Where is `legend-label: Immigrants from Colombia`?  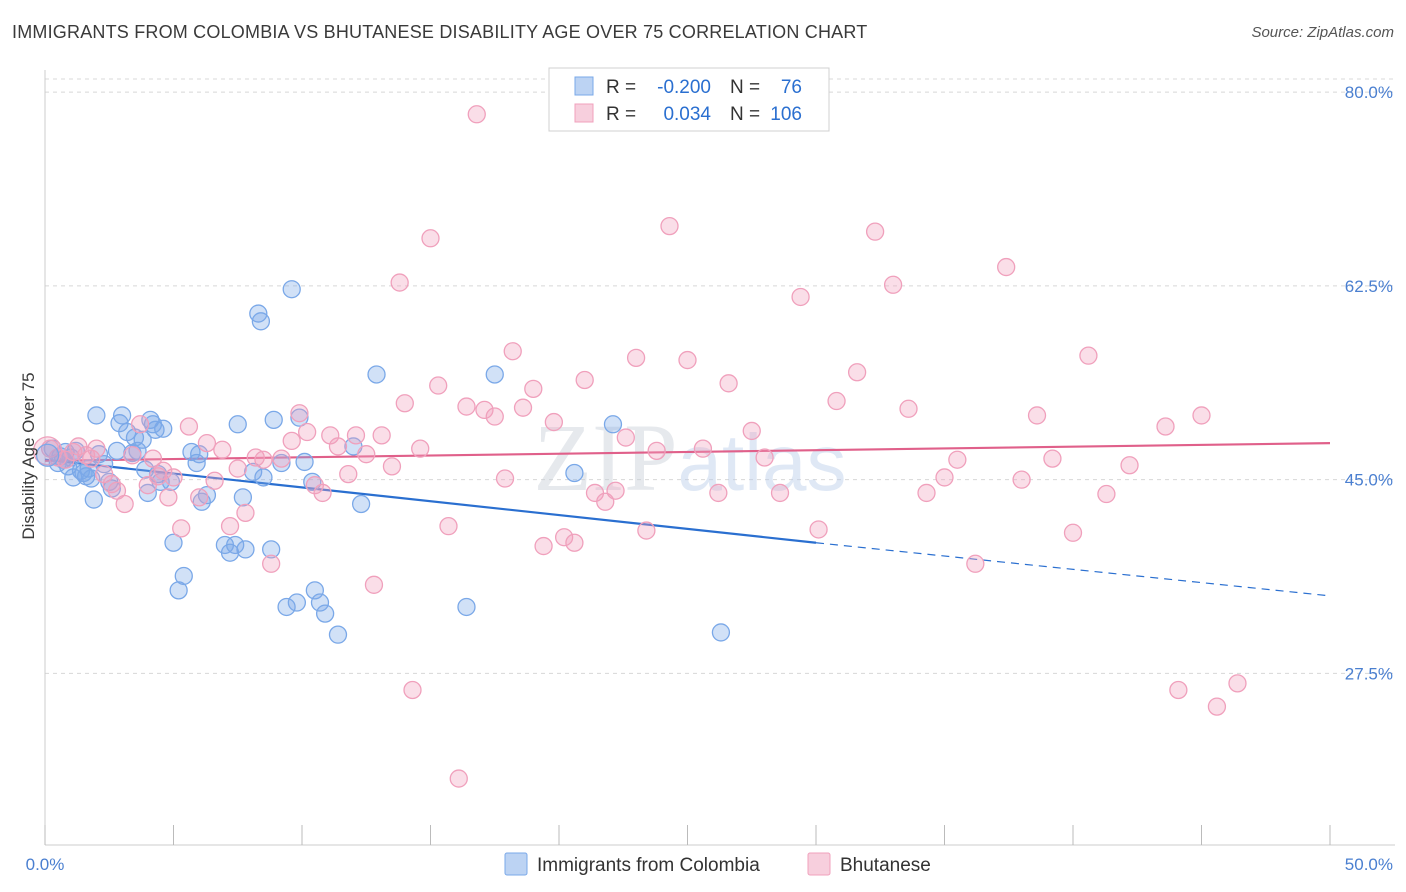 legend-label: Immigrants from Colombia is located at coordinates (648, 865).